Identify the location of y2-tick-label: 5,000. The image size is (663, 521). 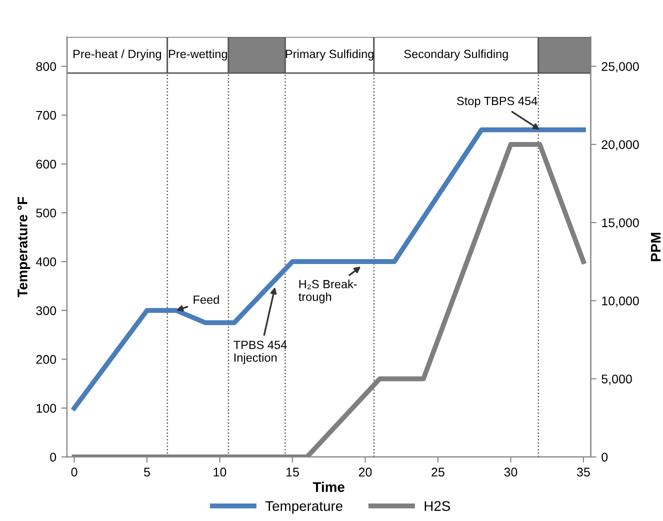
(617, 379).